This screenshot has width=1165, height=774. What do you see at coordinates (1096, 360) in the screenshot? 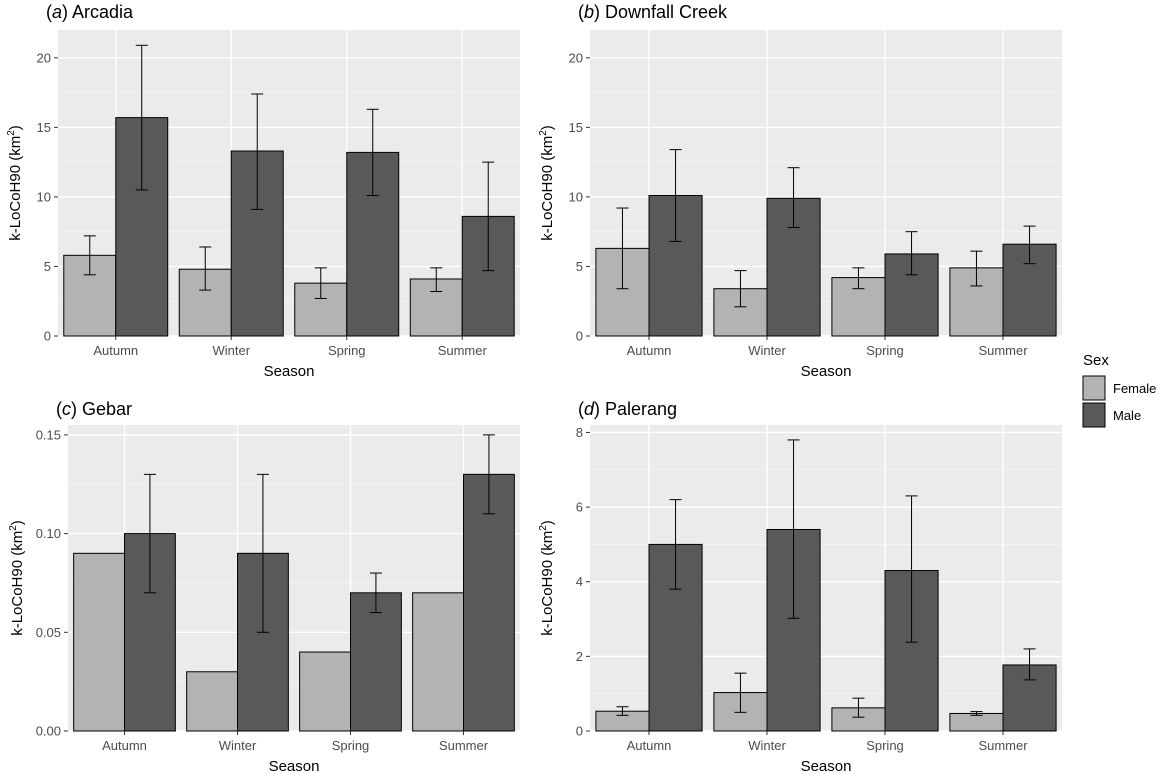
I see `legend-title: Sex` at bounding box center [1096, 360].